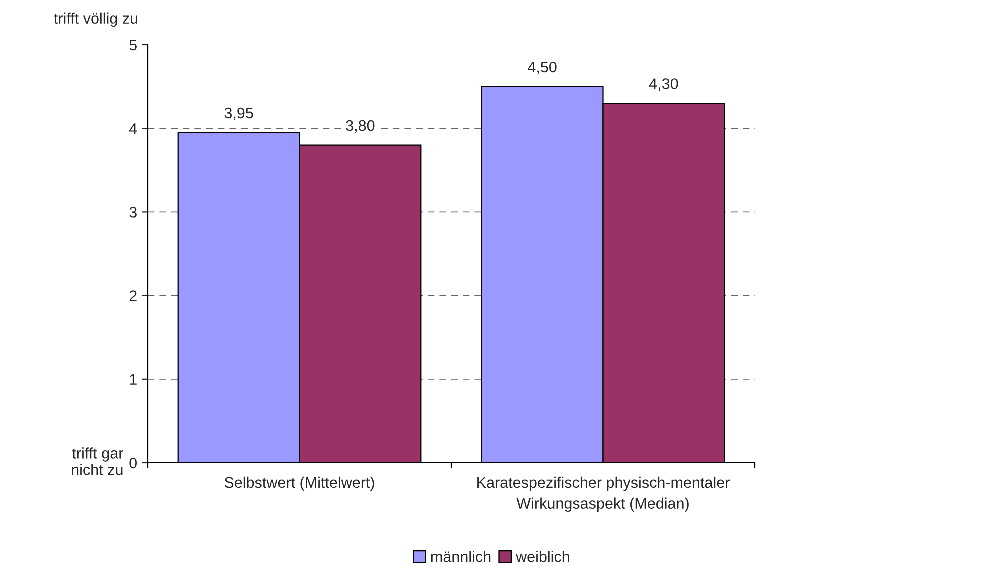  I want to click on data-label: 4,30, so click(663, 85).